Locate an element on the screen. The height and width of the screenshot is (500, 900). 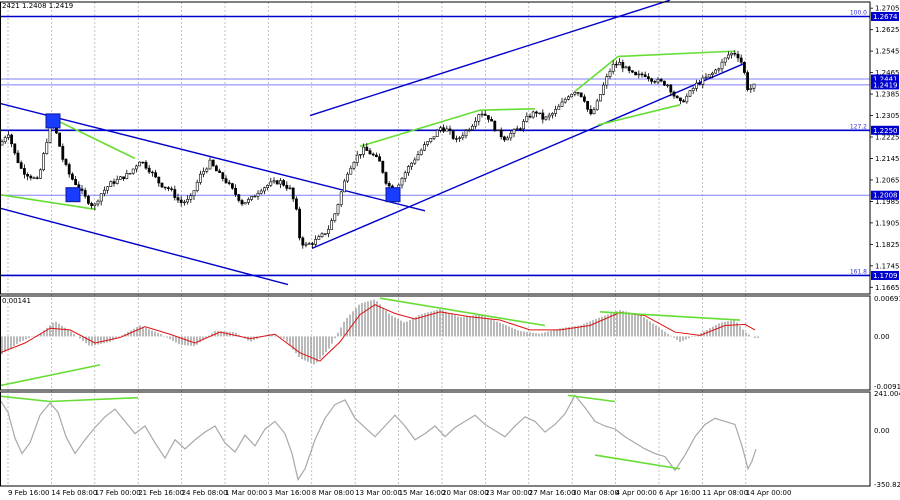
cci-tick-label: -350.822 is located at coordinates (887, 485).